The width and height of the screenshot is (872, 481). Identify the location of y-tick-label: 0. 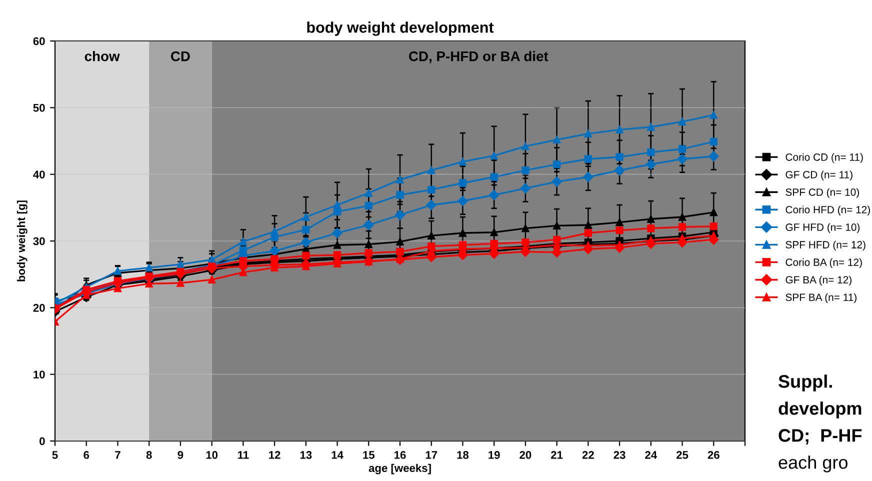
(42, 441).